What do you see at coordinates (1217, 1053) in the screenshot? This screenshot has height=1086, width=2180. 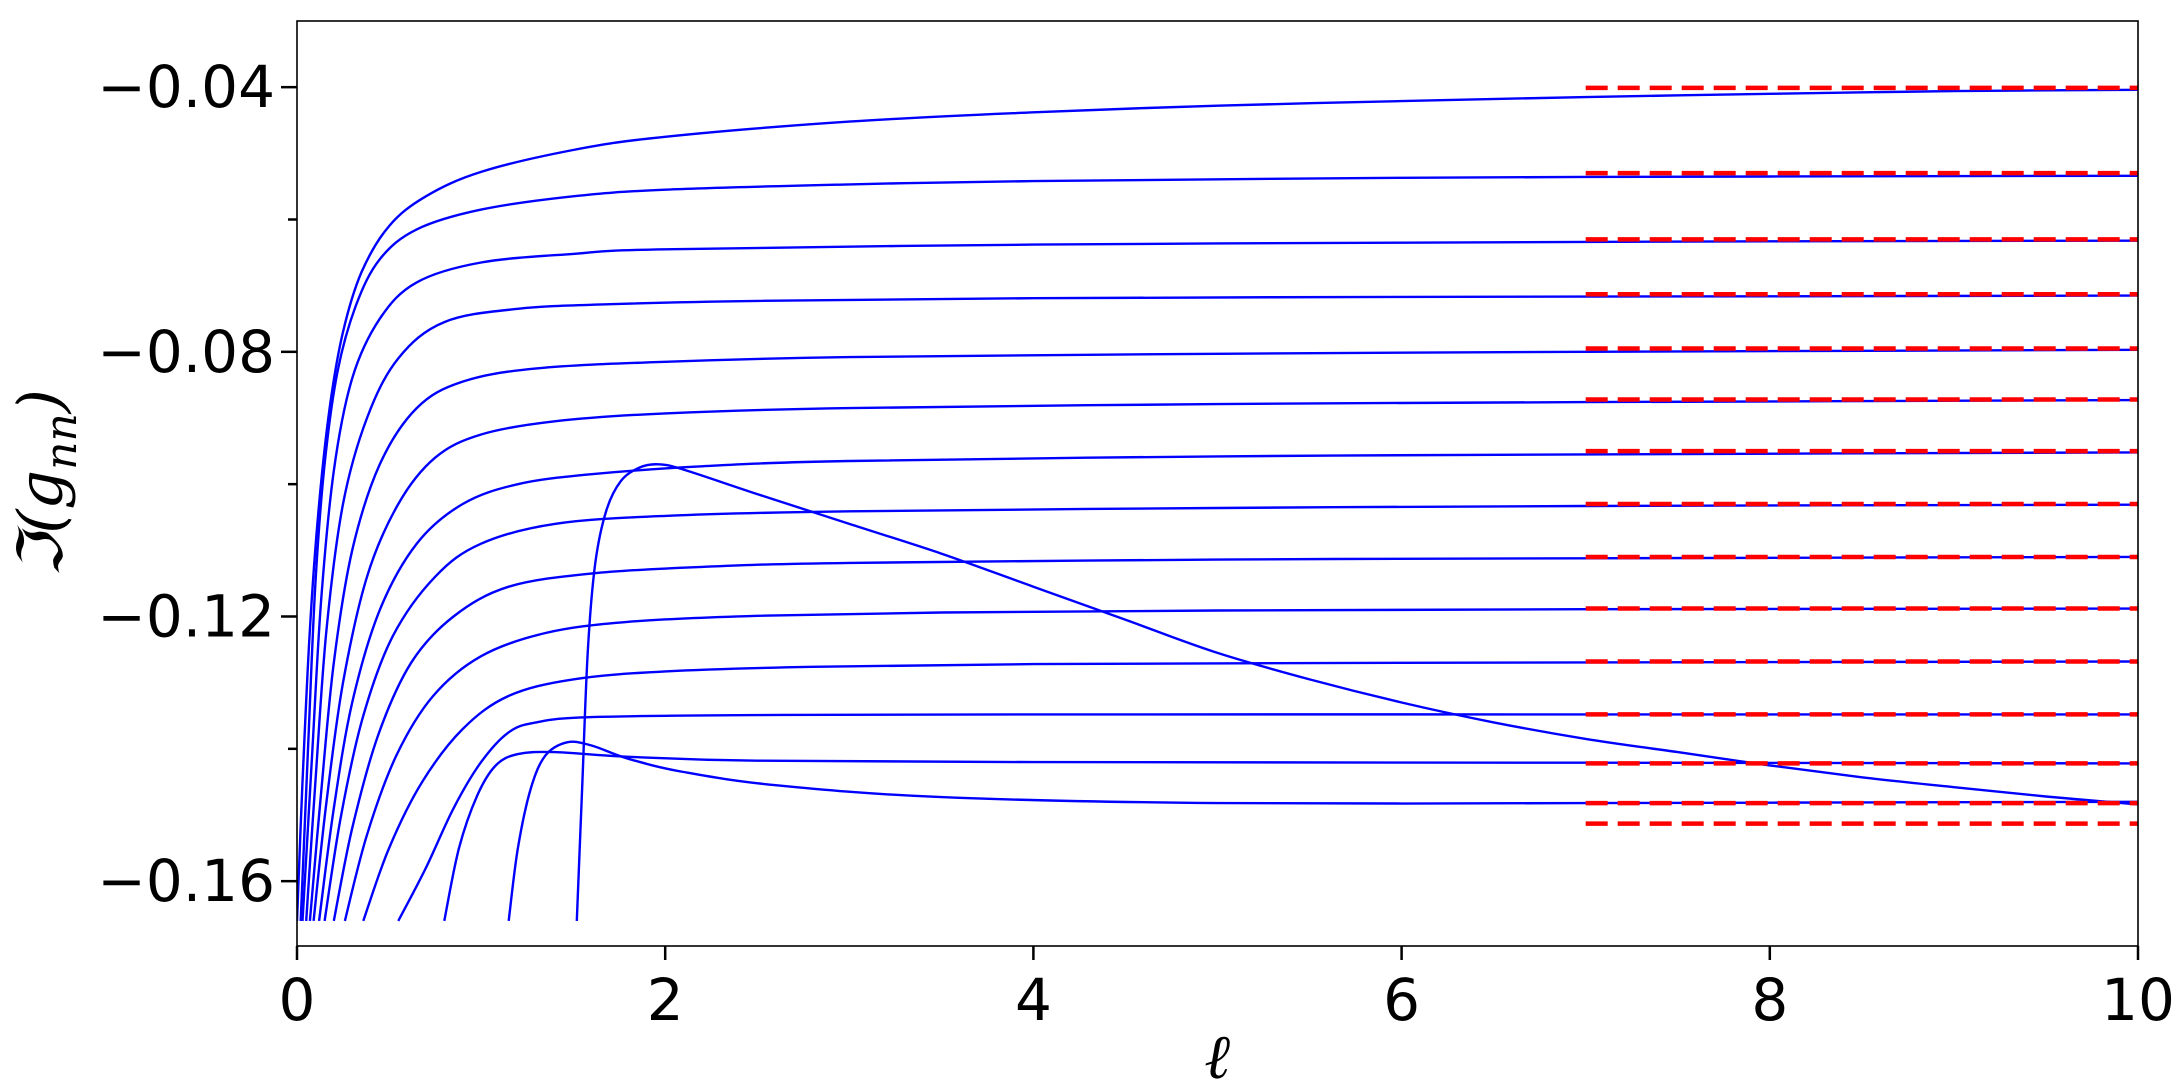 I see `x-axis-label: ℓ` at bounding box center [1217, 1053].